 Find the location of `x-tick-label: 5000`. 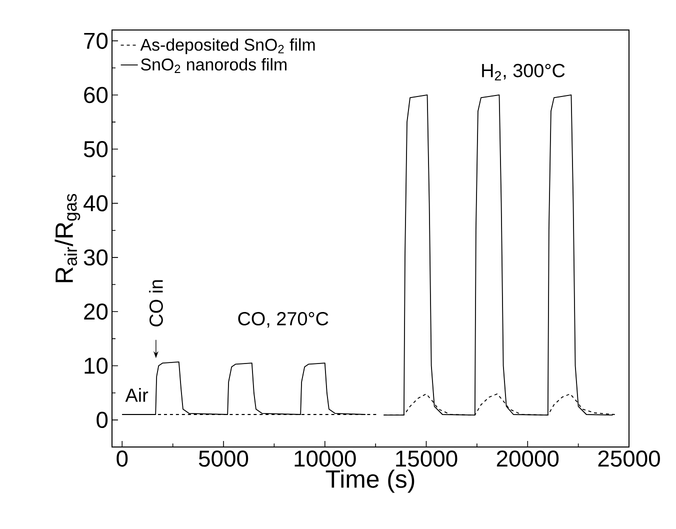

x-tick-label: 5000 is located at coordinates (223, 458).